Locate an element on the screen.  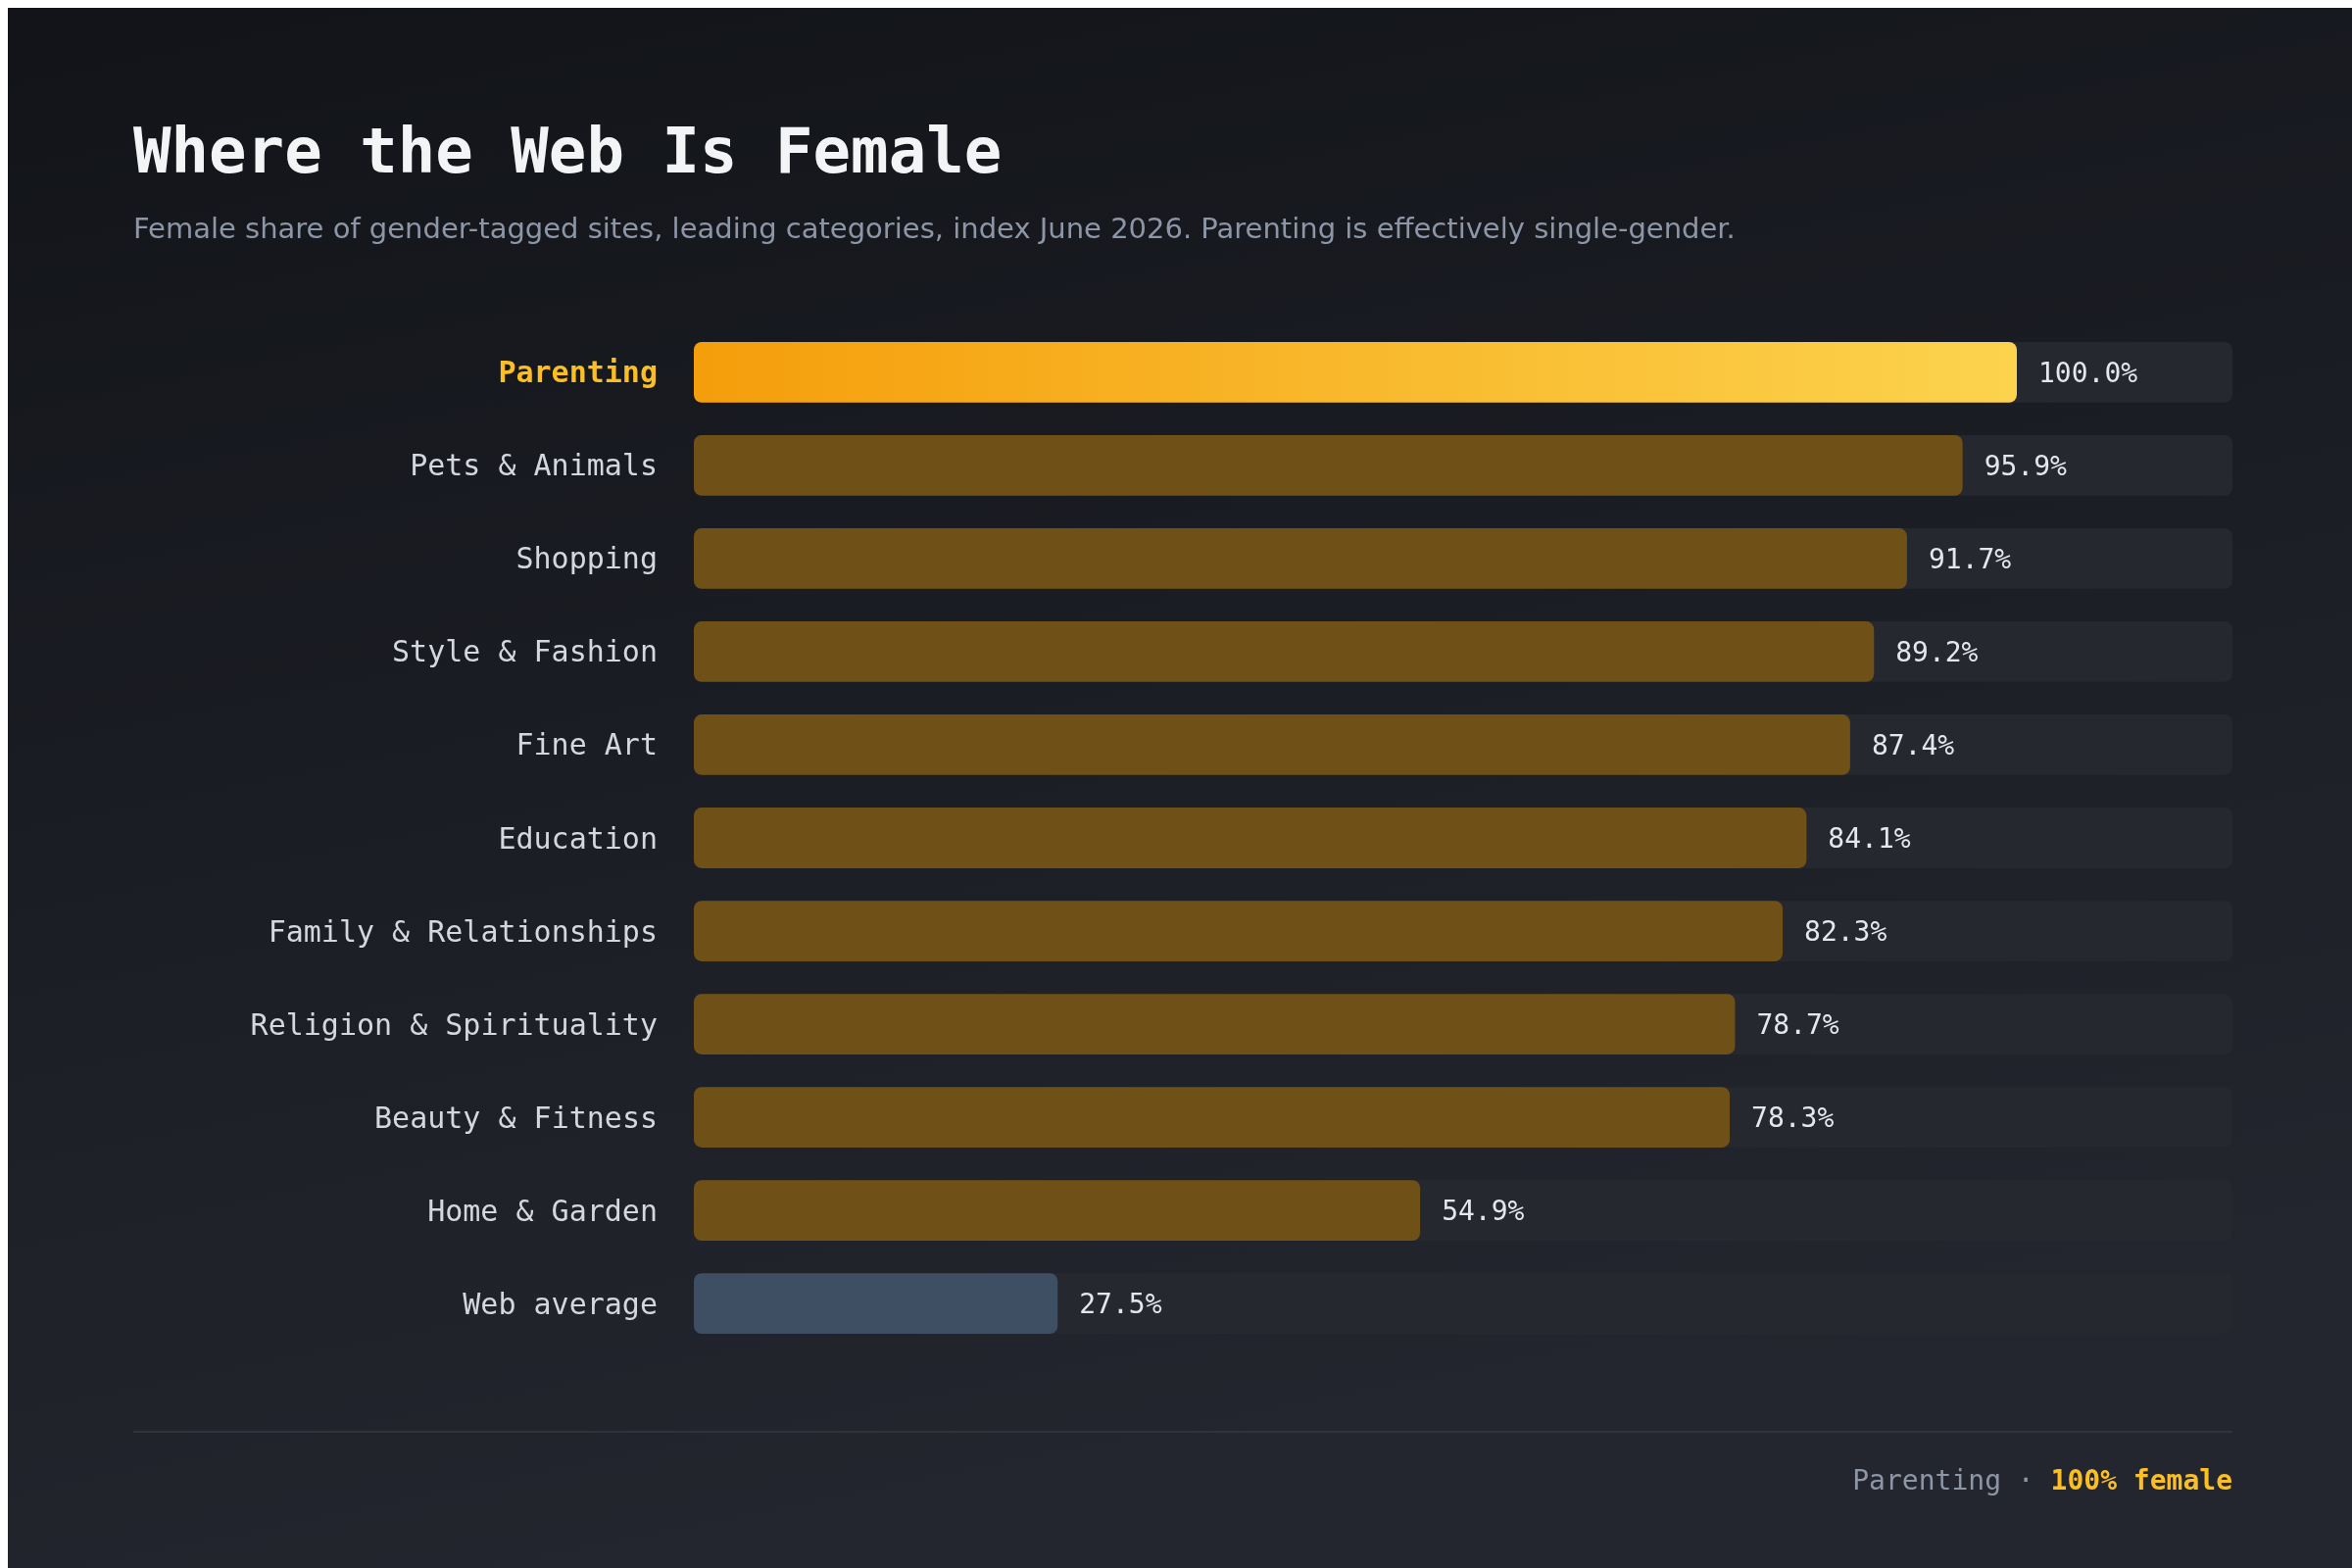
y-tick-label: Pets & Animals is located at coordinates (534, 465).